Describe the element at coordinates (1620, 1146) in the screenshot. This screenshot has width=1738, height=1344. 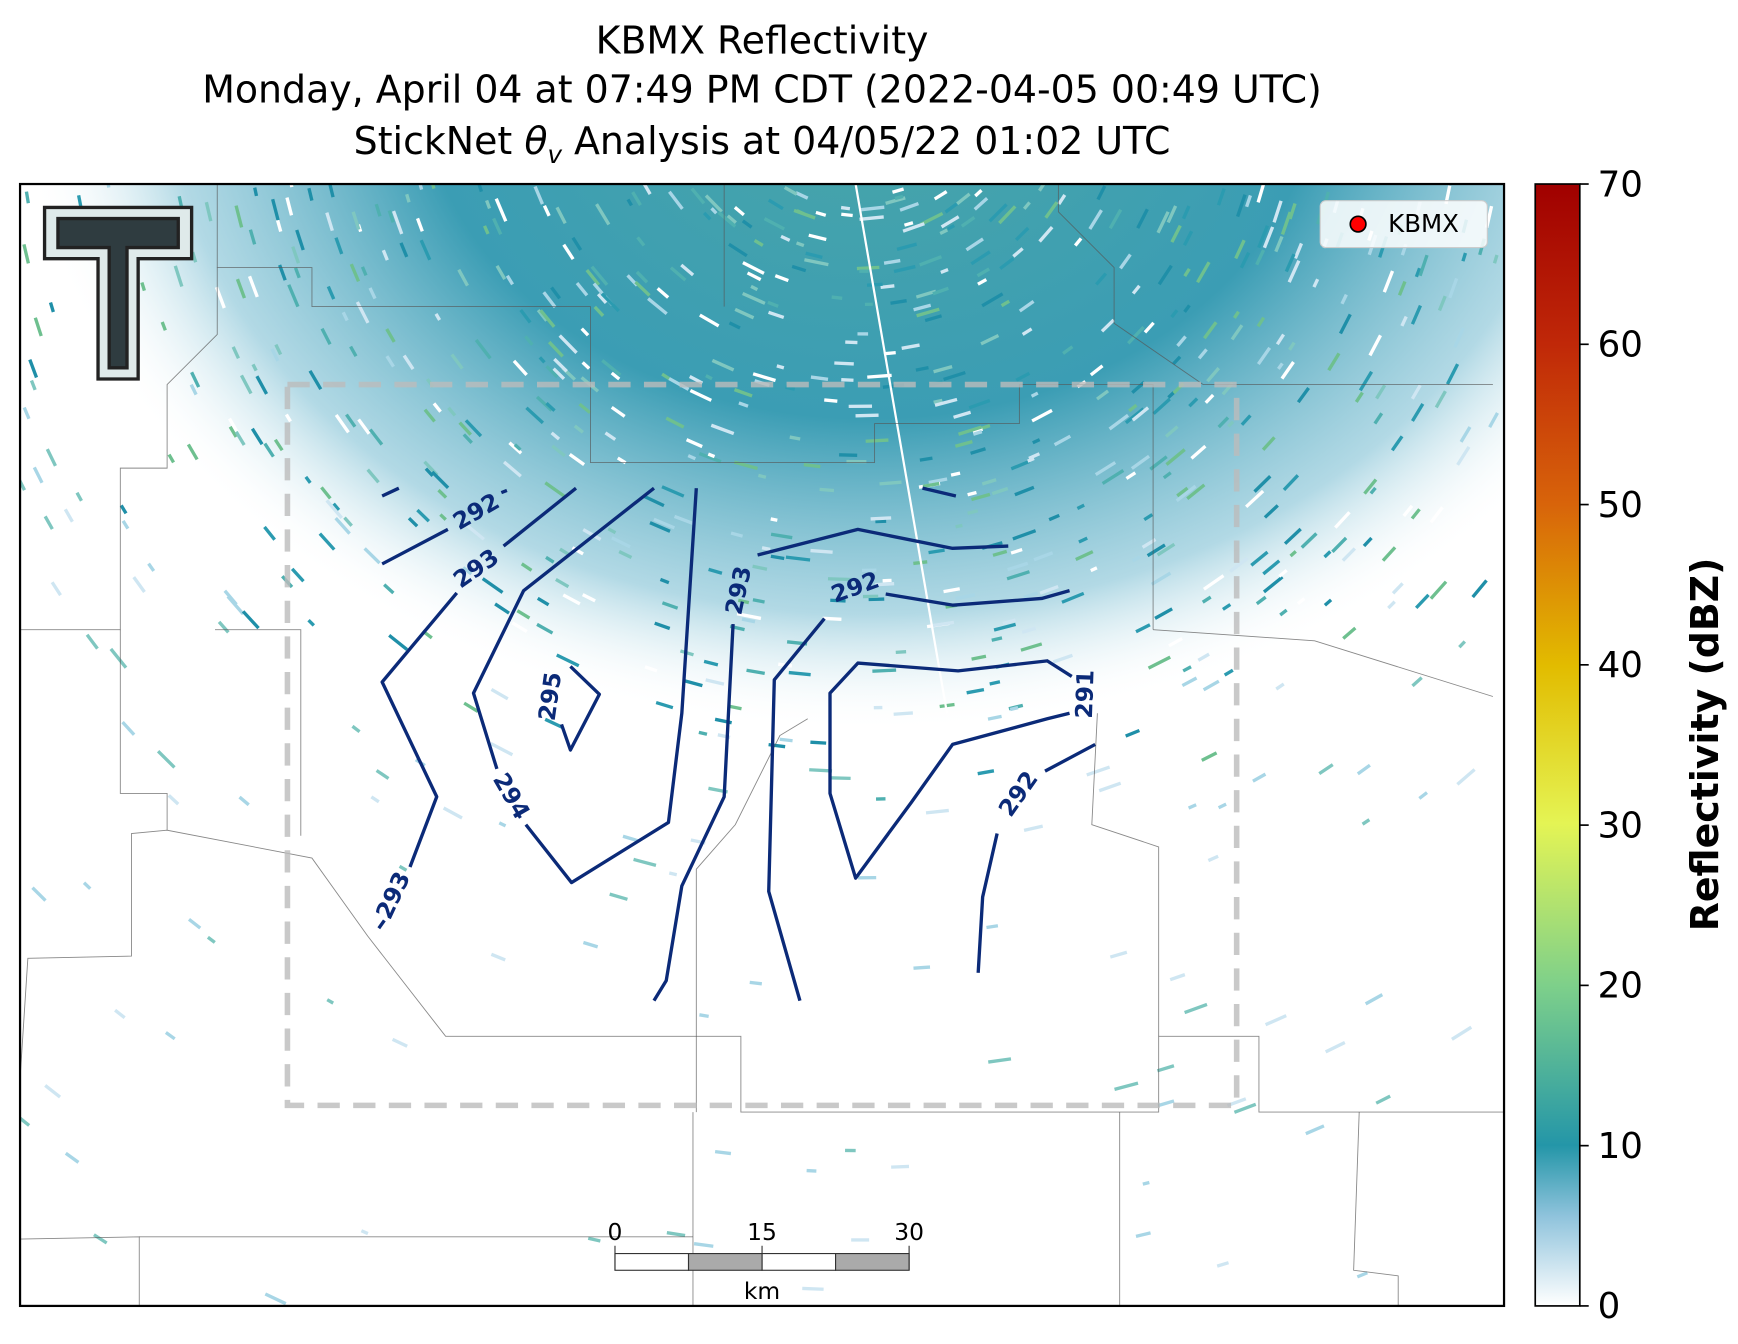
I see `colorbar-tick-label: 10` at that location.